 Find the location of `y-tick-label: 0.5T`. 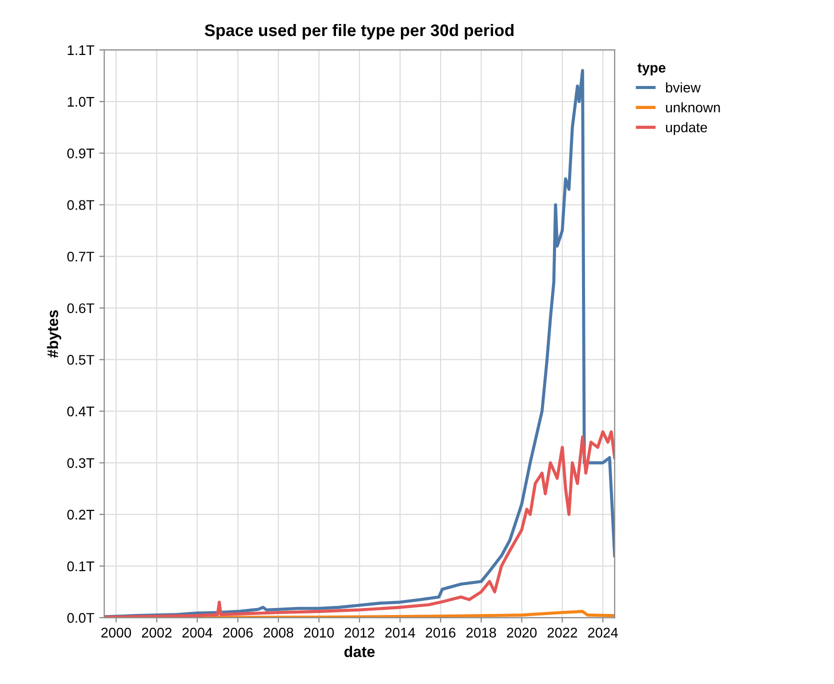

y-tick-label: 0.5T is located at coordinates (80, 359).